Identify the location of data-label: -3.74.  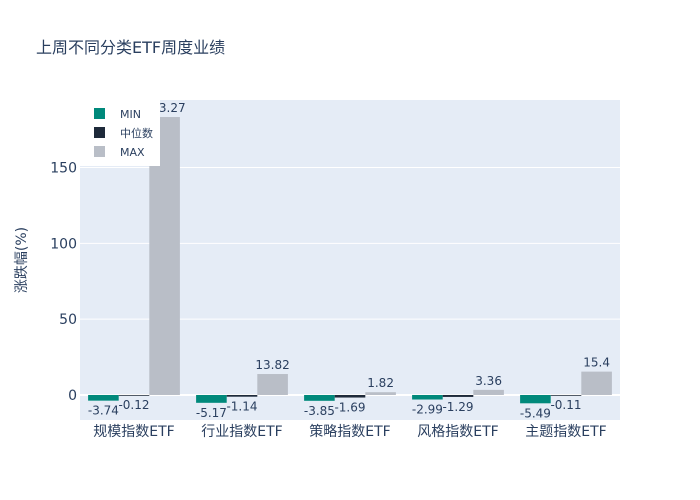
(103, 411).